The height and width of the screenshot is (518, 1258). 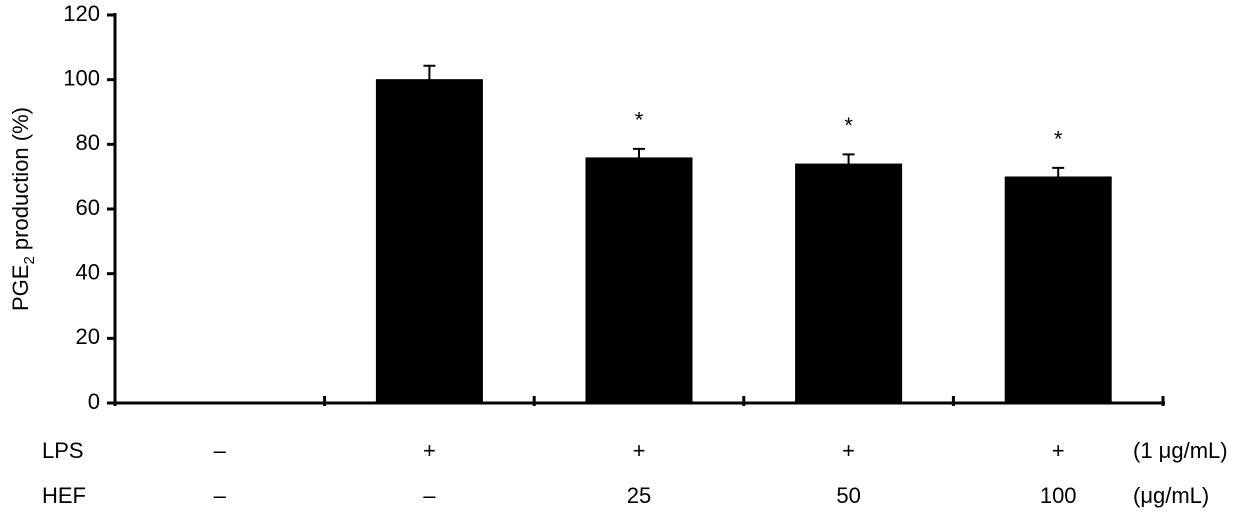 What do you see at coordinates (639, 495) in the screenshot?
I see `condition-value: 25` at bounding box center [639, 495].